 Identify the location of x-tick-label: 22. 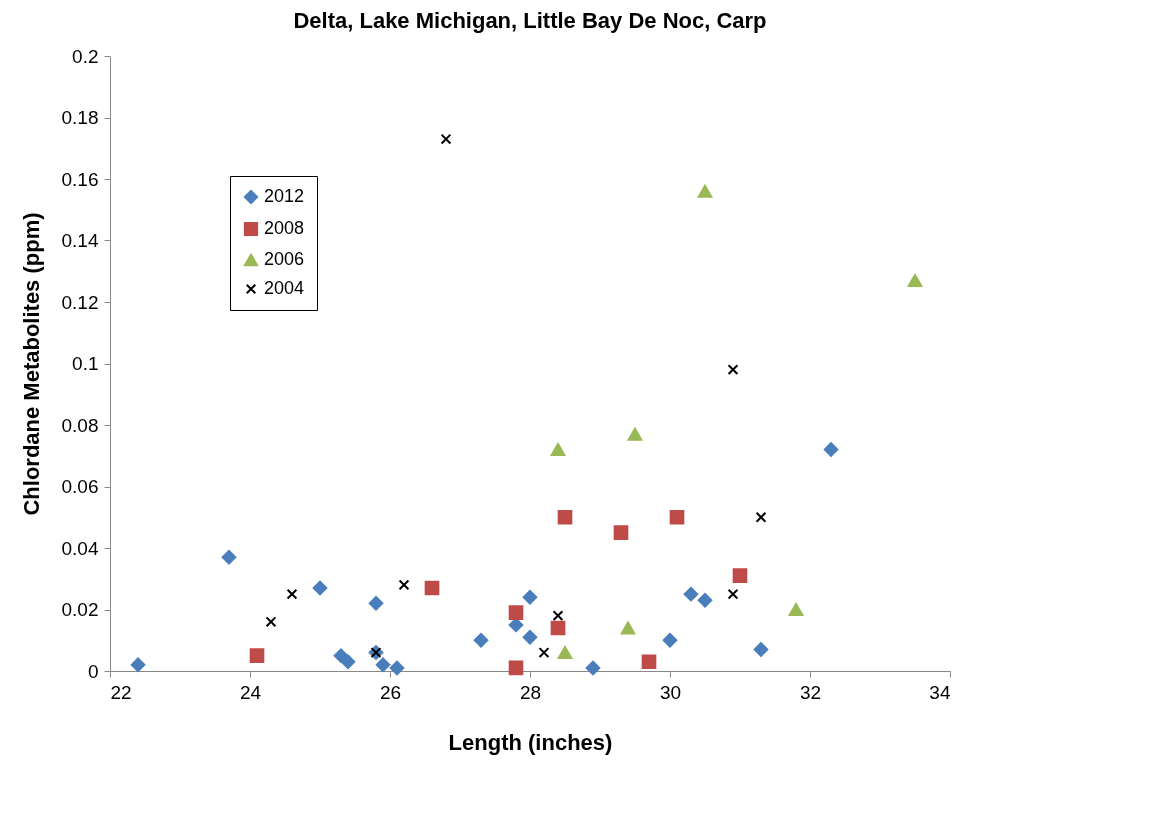
(121, 692).